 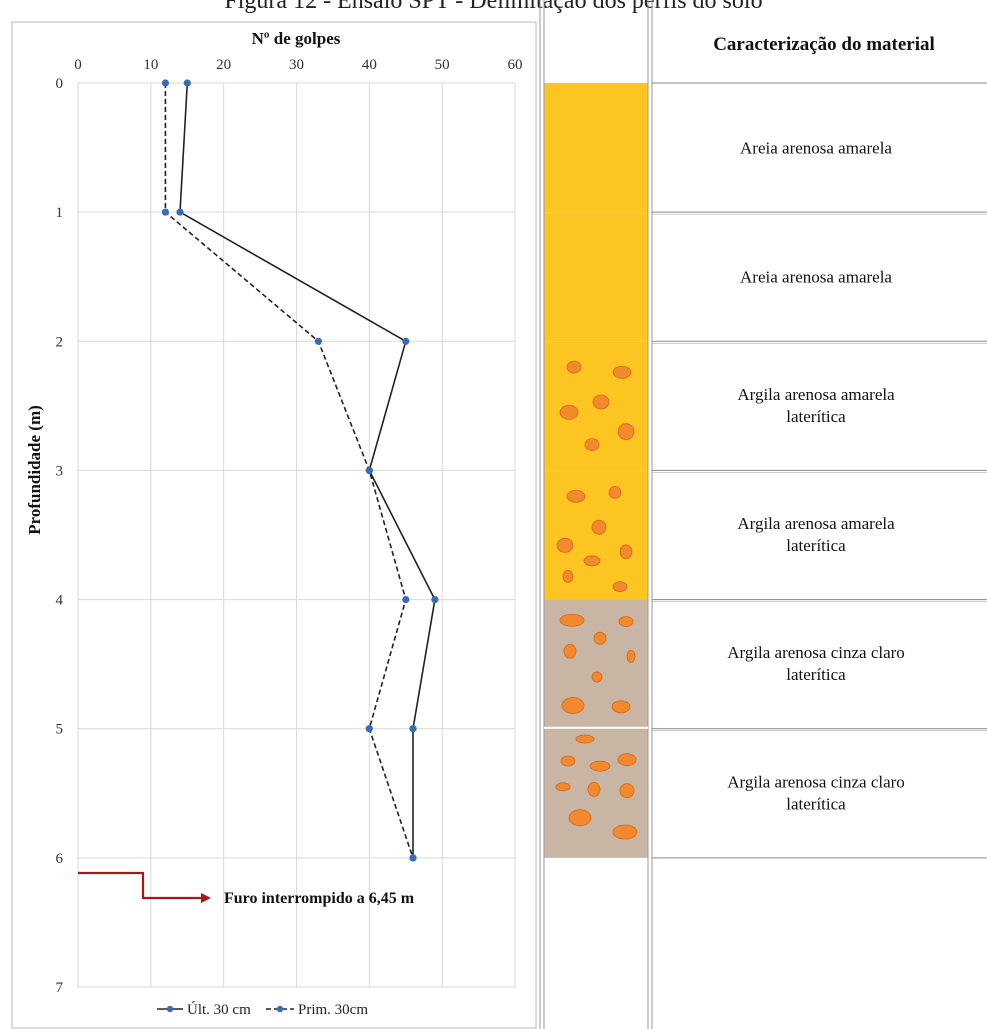 I want to click on profile-header: Caracterização do material, so click(x=824, y=44).